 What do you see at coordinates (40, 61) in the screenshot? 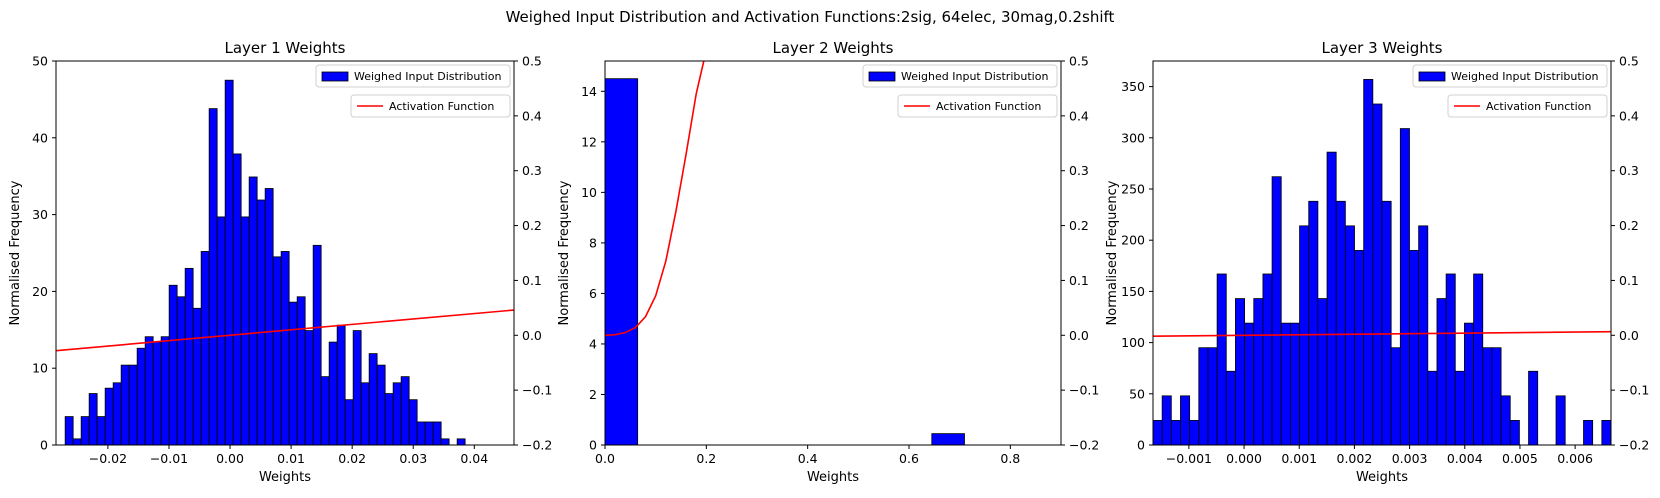
I see `y-tick-label: 50` at bounding box center [40, 61].